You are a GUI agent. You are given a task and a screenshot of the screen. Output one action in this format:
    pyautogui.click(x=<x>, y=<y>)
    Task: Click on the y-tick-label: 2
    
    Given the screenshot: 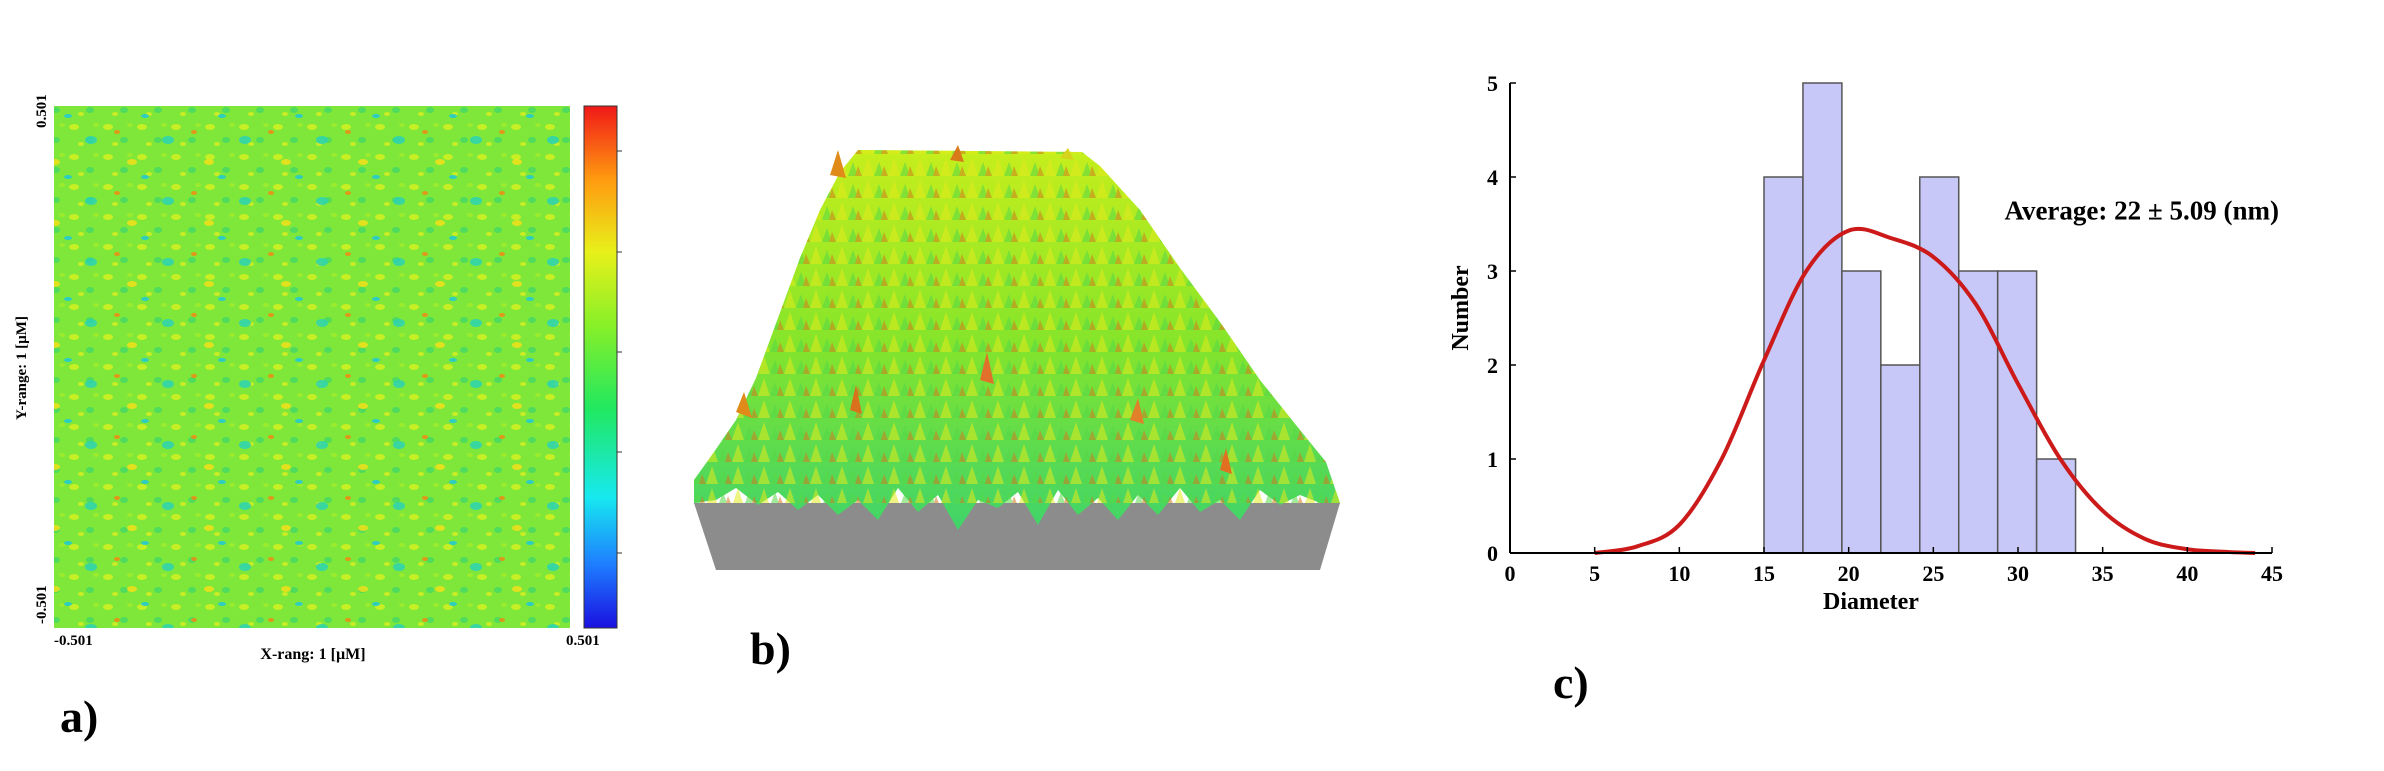 What is the action you would take?
    pyautogui.click(x=1492, y=365)
    